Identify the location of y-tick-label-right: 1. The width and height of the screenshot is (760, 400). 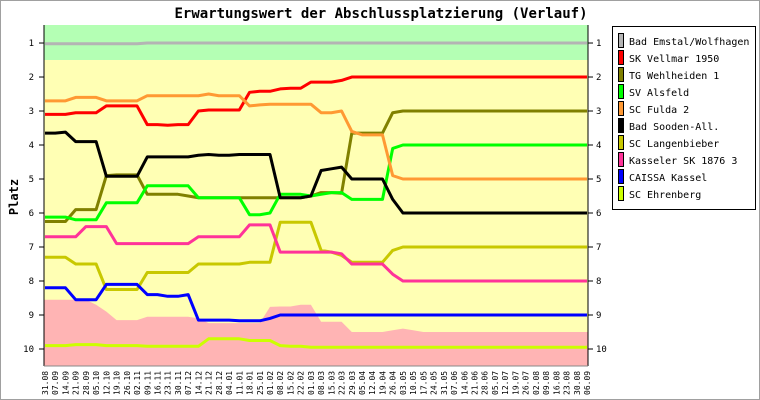
(598, 44).